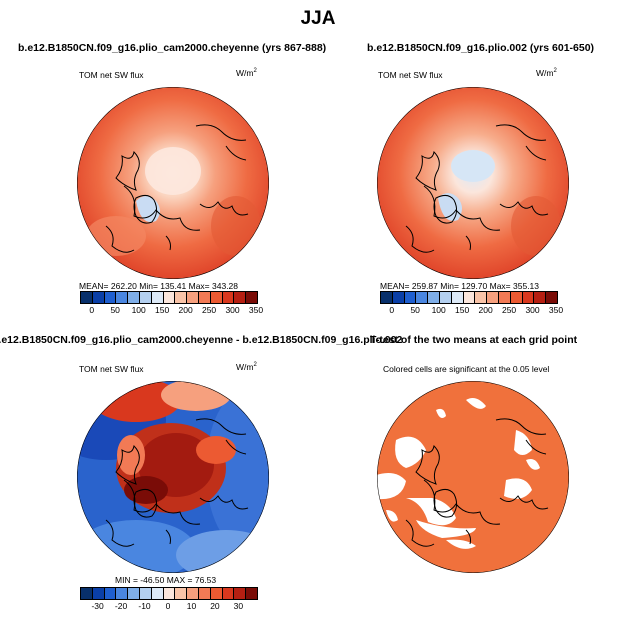  Describe the element at coordinates (460, 286) in the screenshot. I see `panel2-stats: MEAN= 259.87 Min= 129.70 Max= 355.13` at that location.